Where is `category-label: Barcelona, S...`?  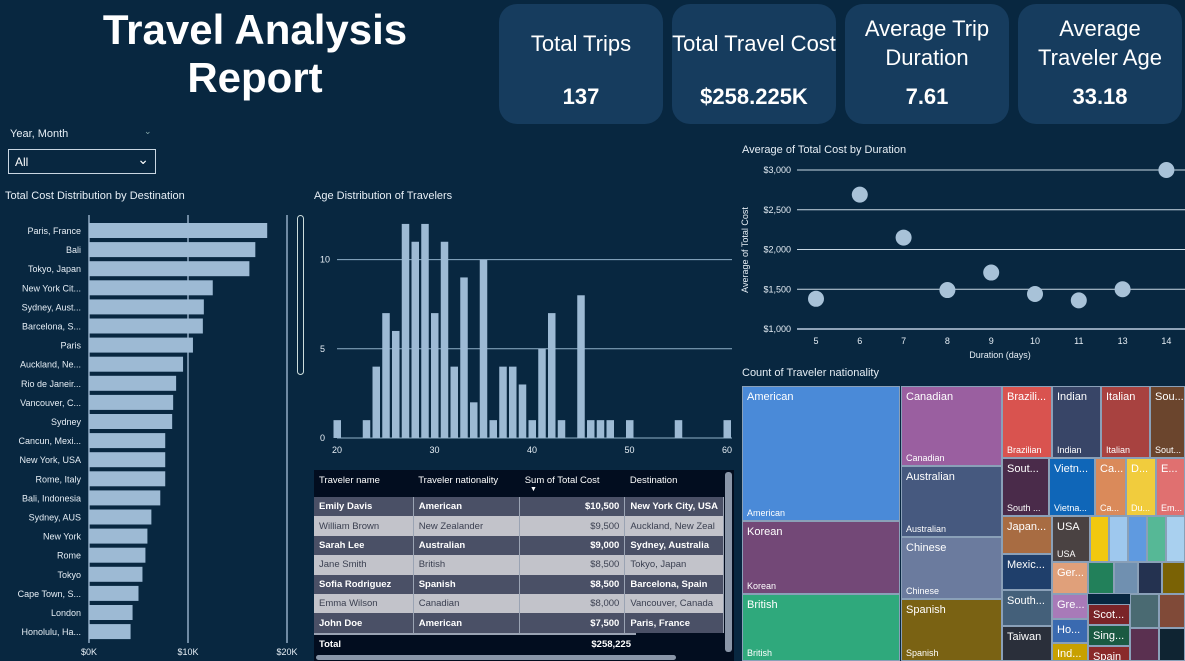 category-label: Barcelona, S... is located at coordinates (51, 327).